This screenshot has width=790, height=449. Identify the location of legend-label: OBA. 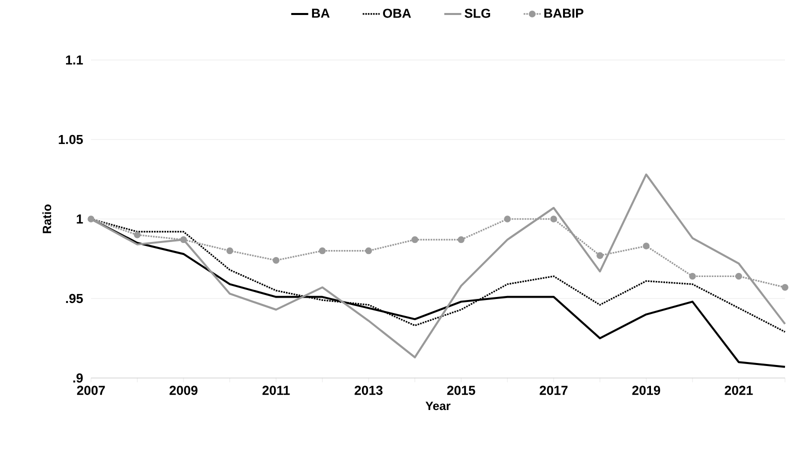
(397, 13).